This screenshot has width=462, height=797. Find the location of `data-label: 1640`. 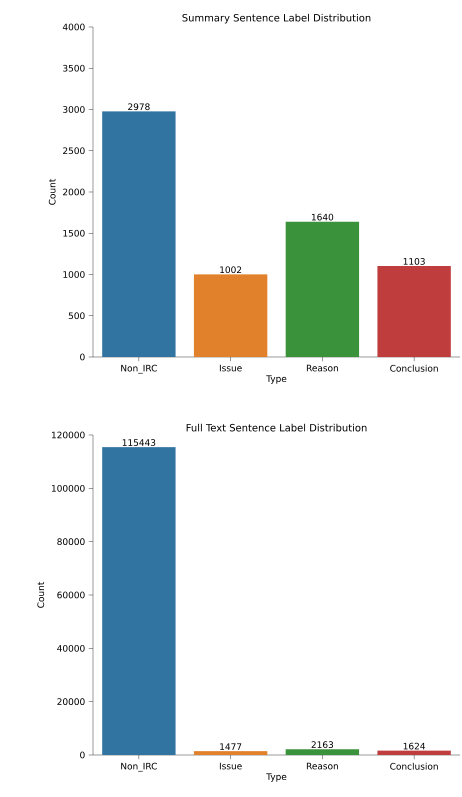

data-label: 1640 is located at coordinates (323, 217).